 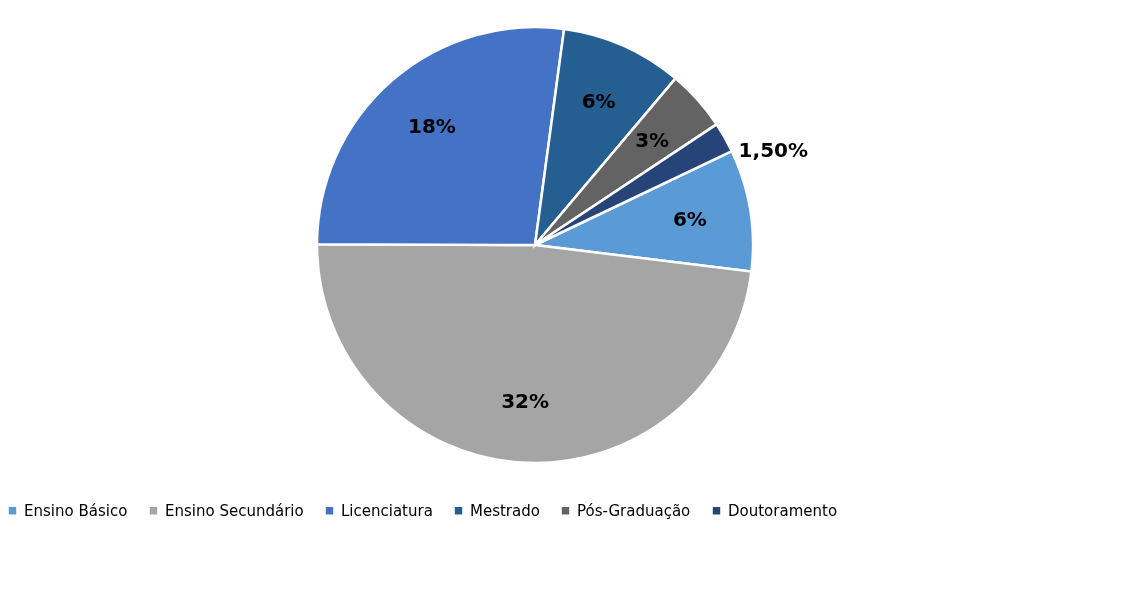 I want to click on data-label: 1,50%, so click(x=773, y=150).